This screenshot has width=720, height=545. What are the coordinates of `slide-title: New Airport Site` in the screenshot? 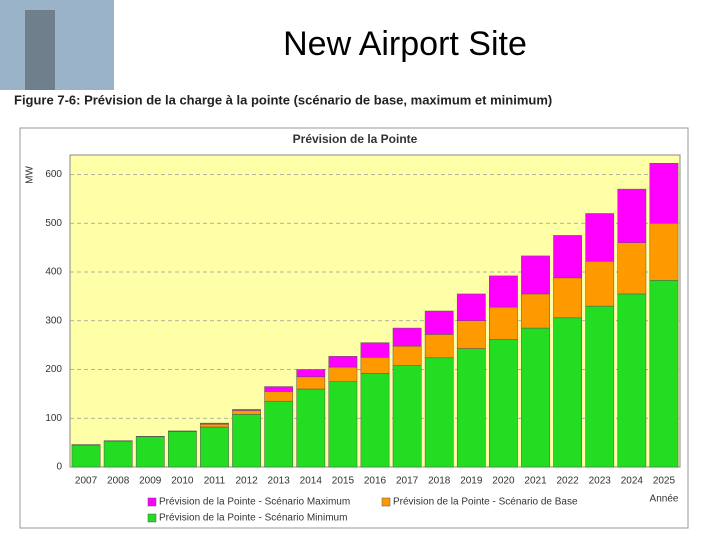 It's located at (405, 44).